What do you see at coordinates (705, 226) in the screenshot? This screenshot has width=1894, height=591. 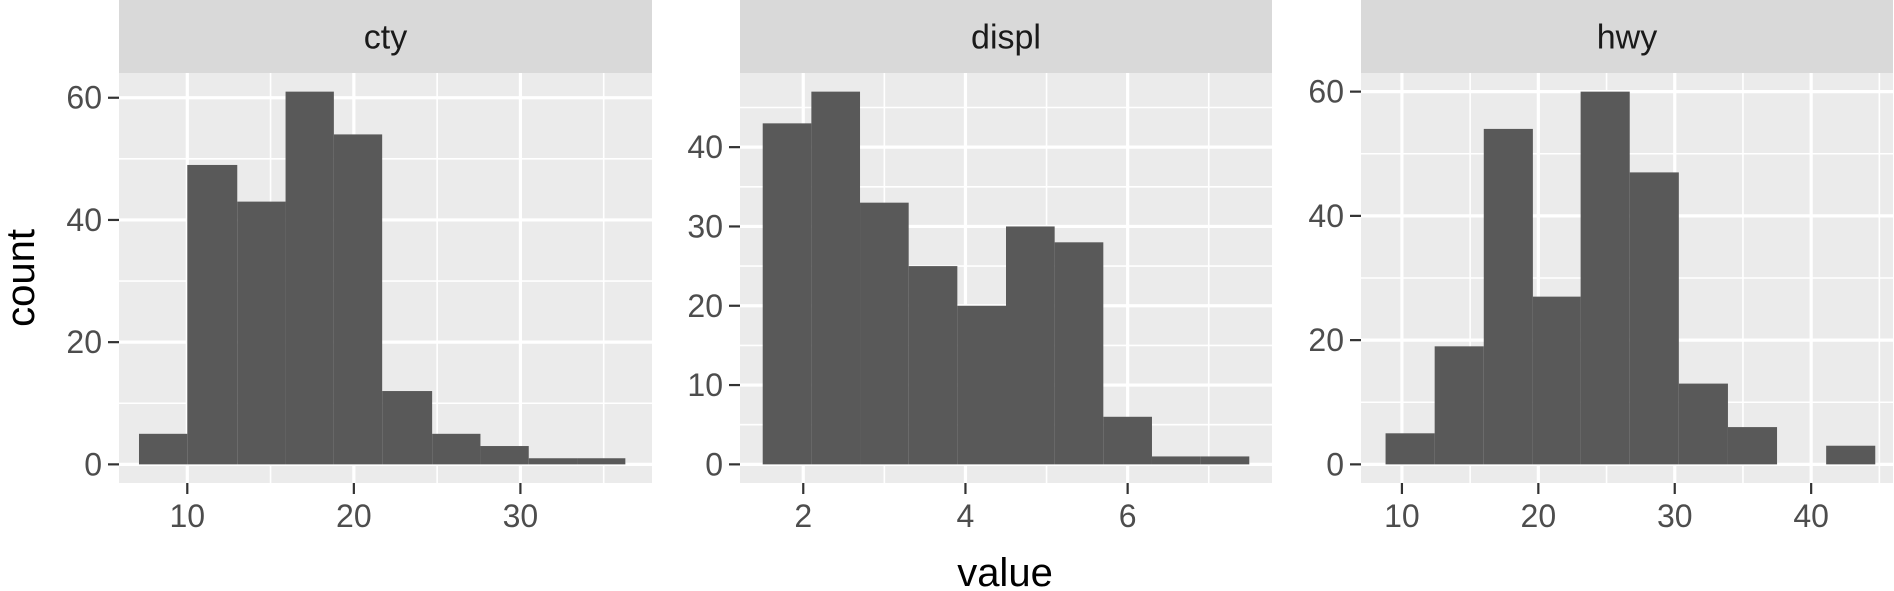 I see `y-tick-label: 30` at bounding box center [705, 226].